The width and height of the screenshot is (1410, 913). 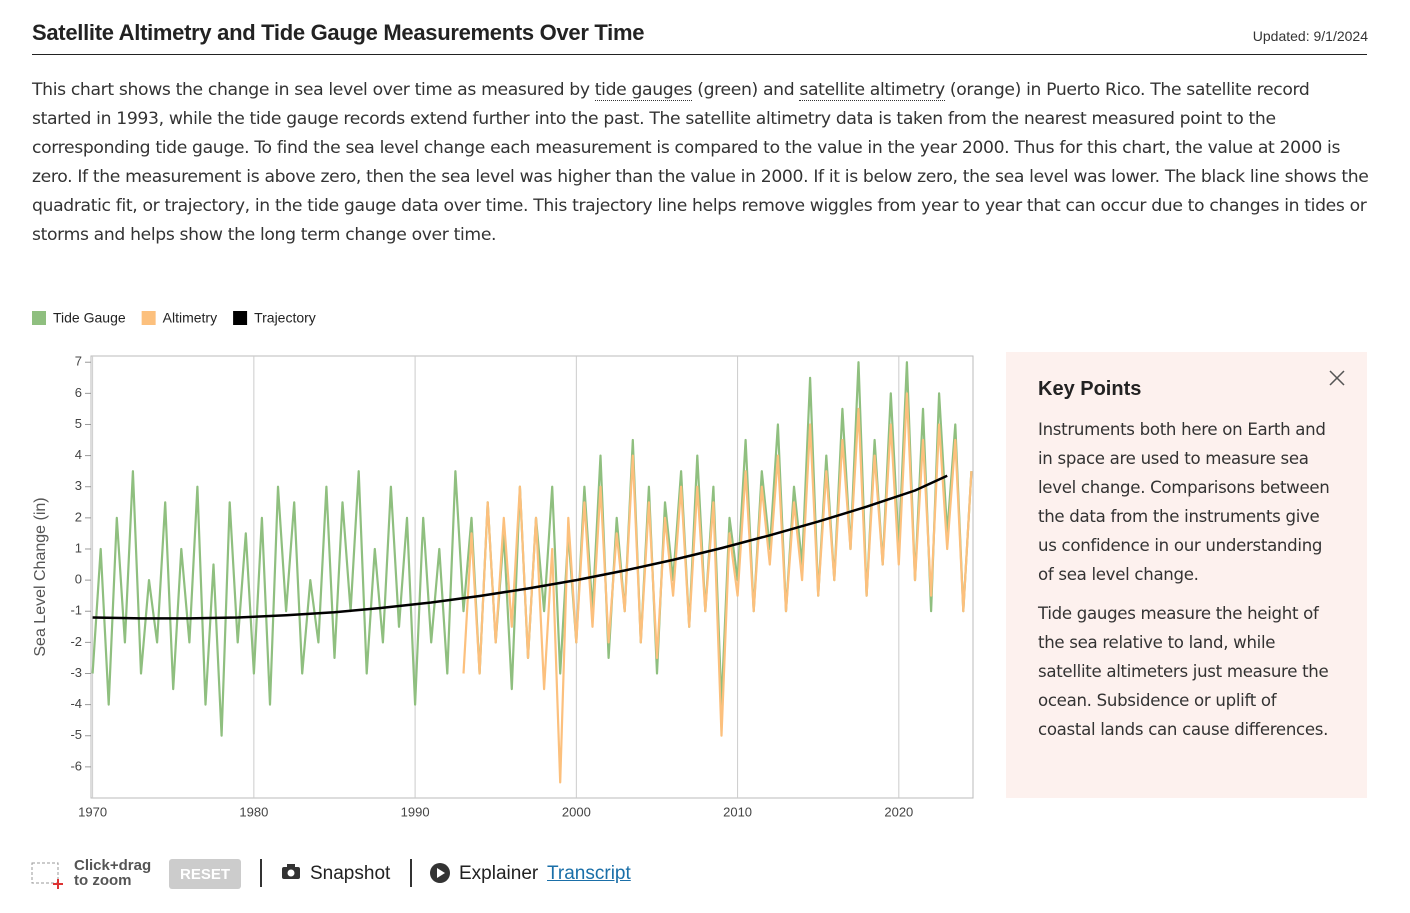 What do you see at coordinates (1310, 36) in the screenshot?
I see `updated-date: Updated: 9/1/2024` at bounding box center [1310, 36].